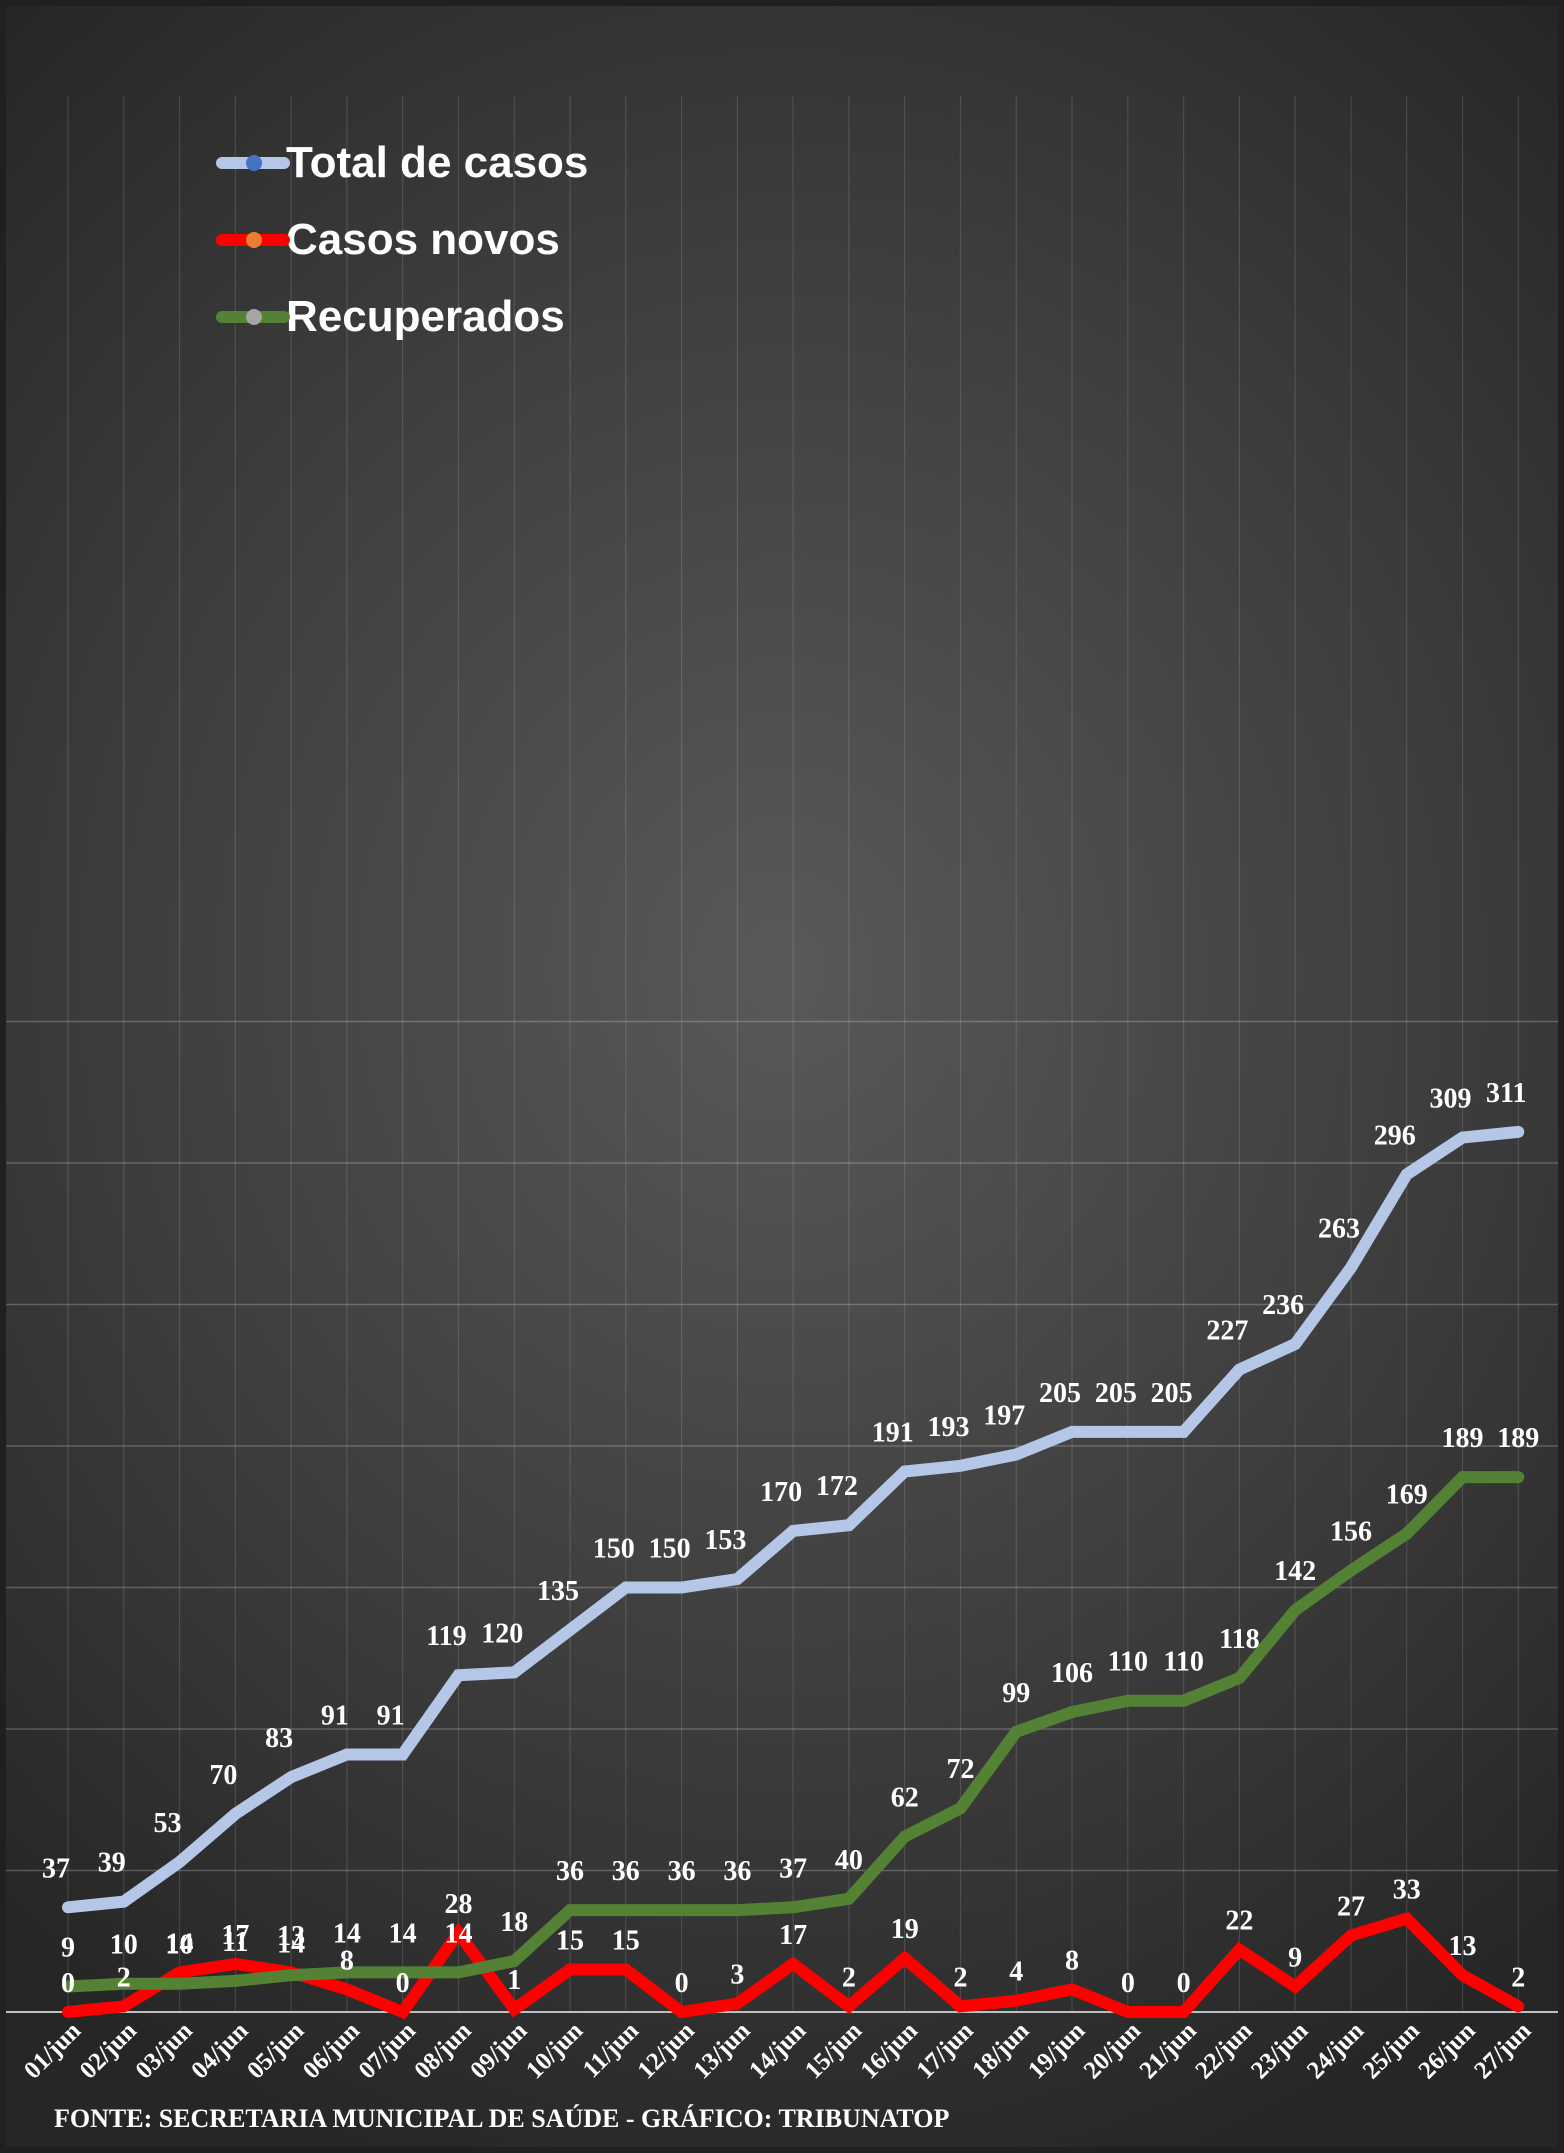 The image size is (1564, 2153). What do you see at coordinates (777, 2050) in the screenshot?
I see `x-tick-label: 14/jun` at bounding box center [777, 2050].